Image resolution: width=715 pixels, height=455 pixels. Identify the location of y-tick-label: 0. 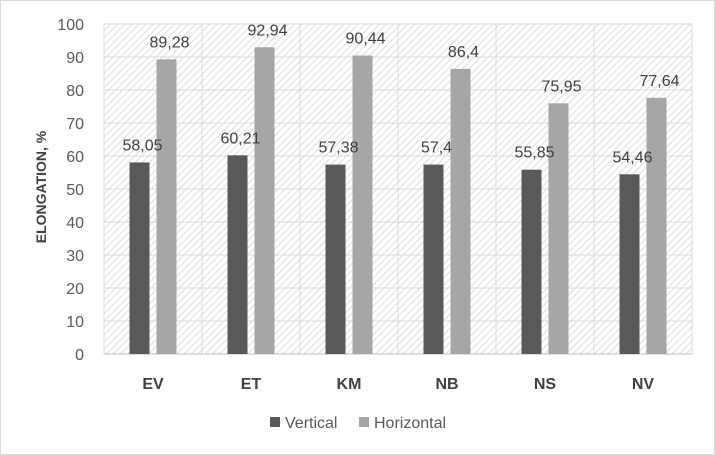
(79, 355).